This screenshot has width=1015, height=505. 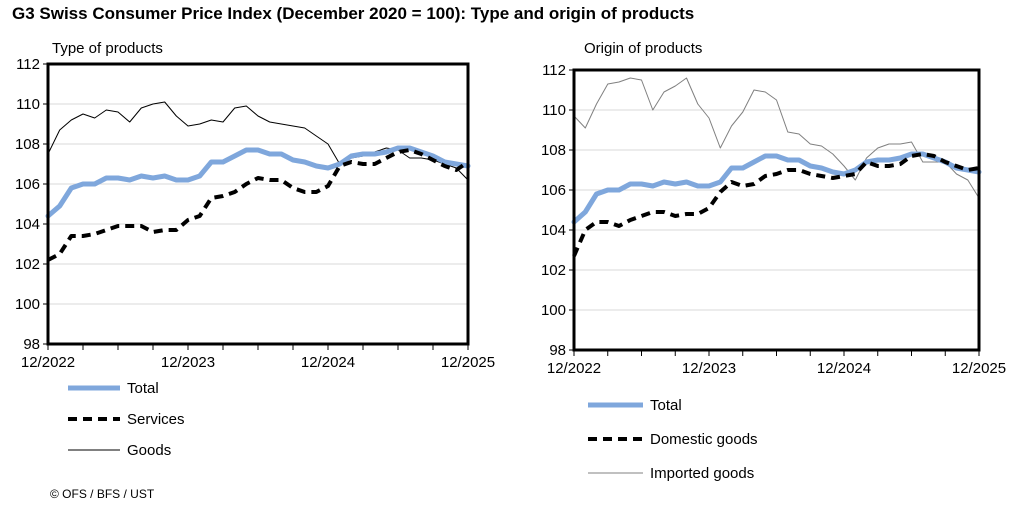 I want to click on legend-label: Domestic goods, so click(x=704, y=439).